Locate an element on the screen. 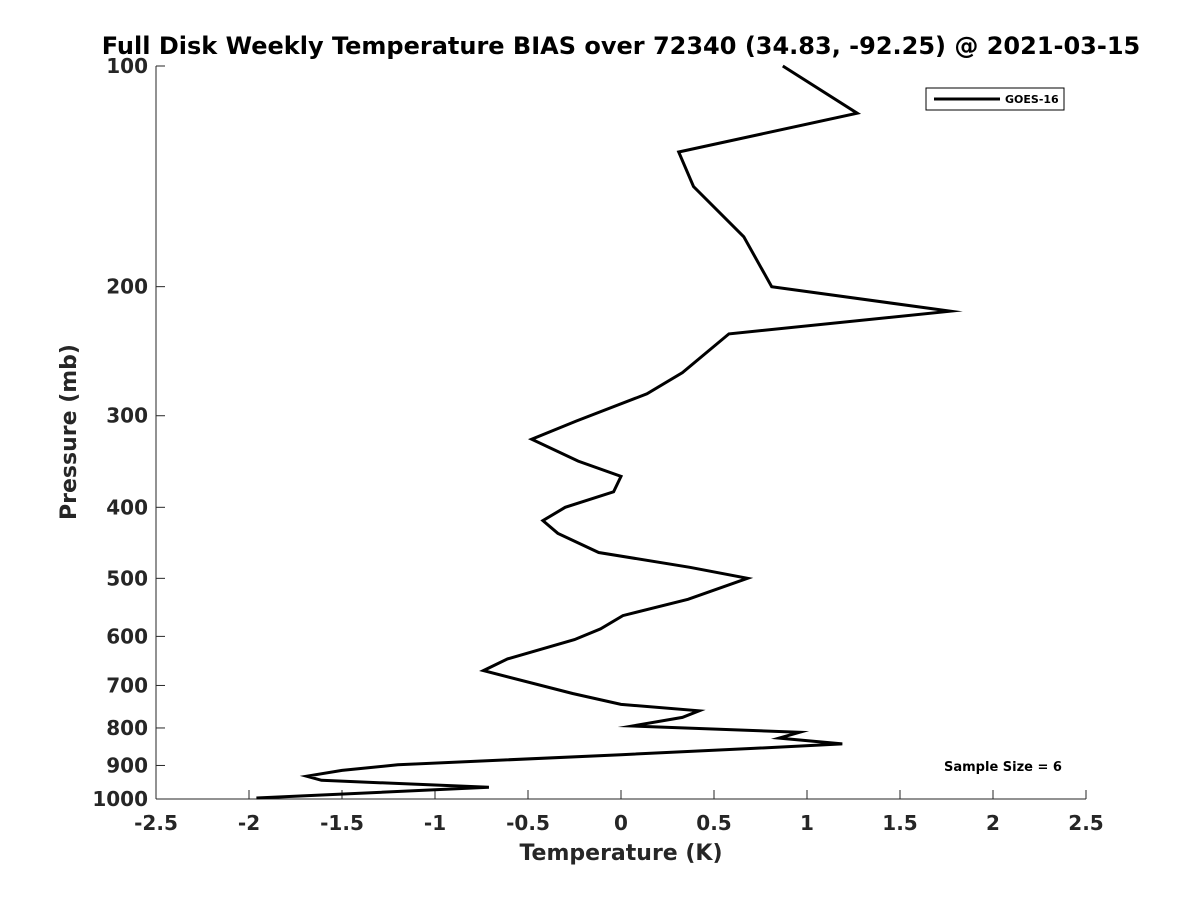 The width and height of the screenshot is (1200, 900). y-tick-label: 100 is located at coordinates (127, 66).